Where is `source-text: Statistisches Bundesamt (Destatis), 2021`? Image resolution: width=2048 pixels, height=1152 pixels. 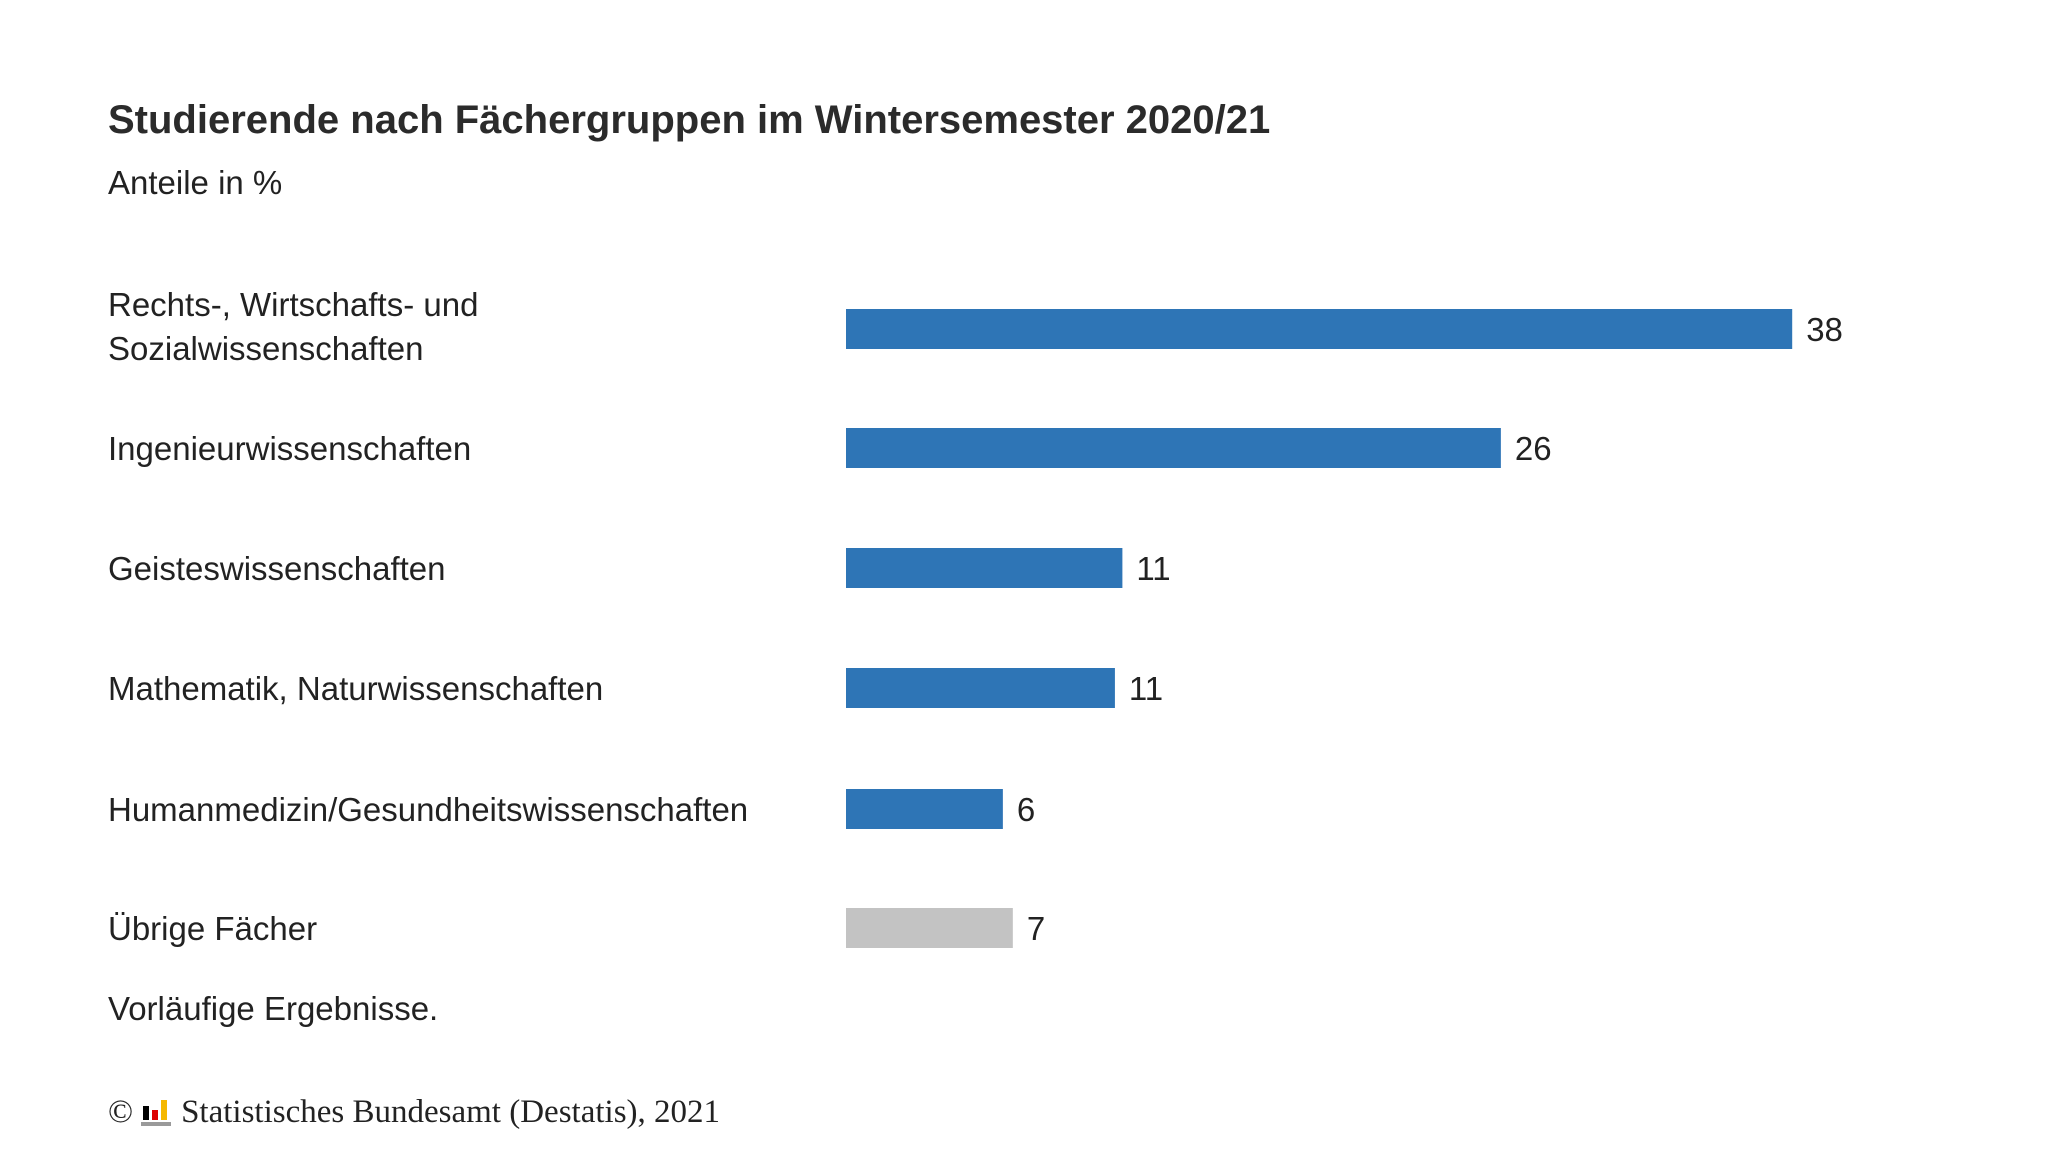 source-text: Statistisches Bundesamt (Destatis), 2021 is located at coordinates (451, 1111).